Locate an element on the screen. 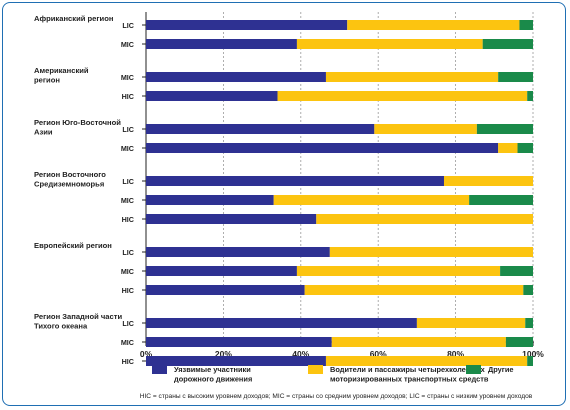 The width and height of the screenshot is (570, 410). x-tick-label: 20% is located at coordinates (223, 354).